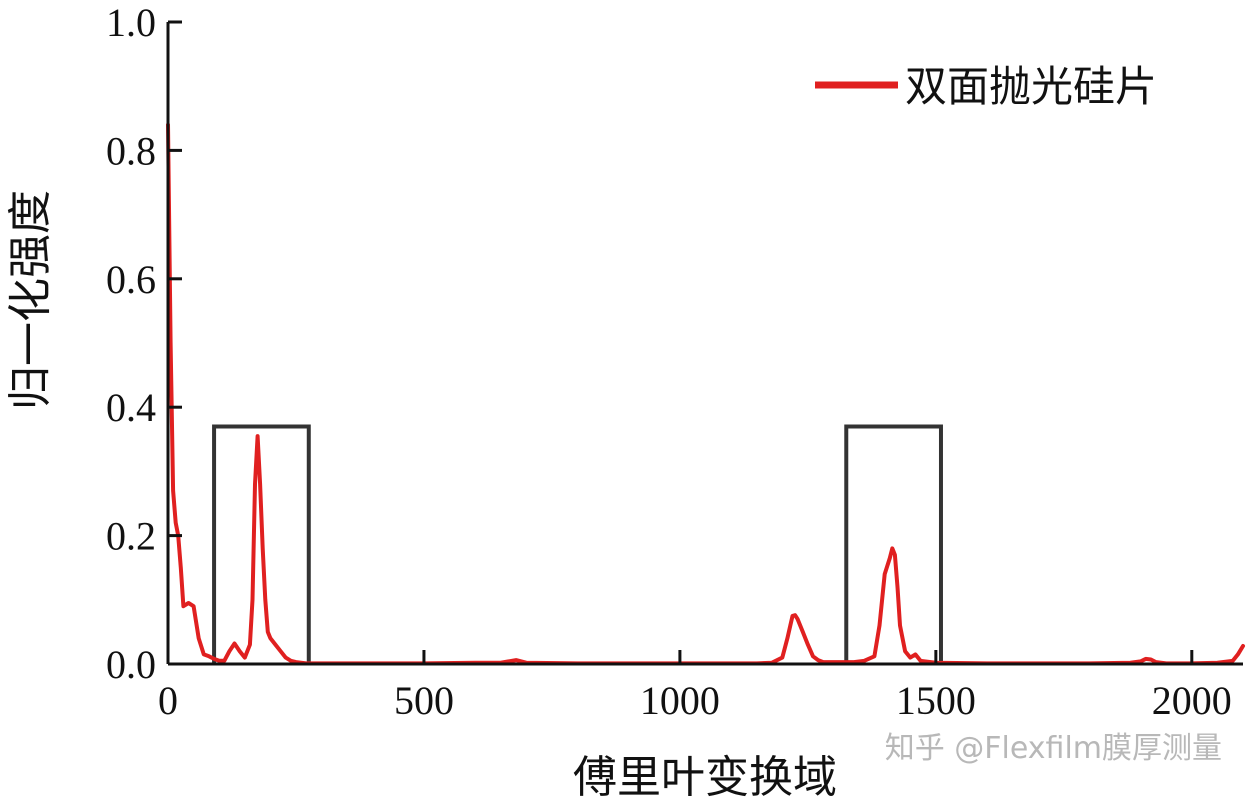  Describe the element at coordinates (1031, 86) in the screenshot. I see `legend-label-0: 双面抛光硅片` at that location.